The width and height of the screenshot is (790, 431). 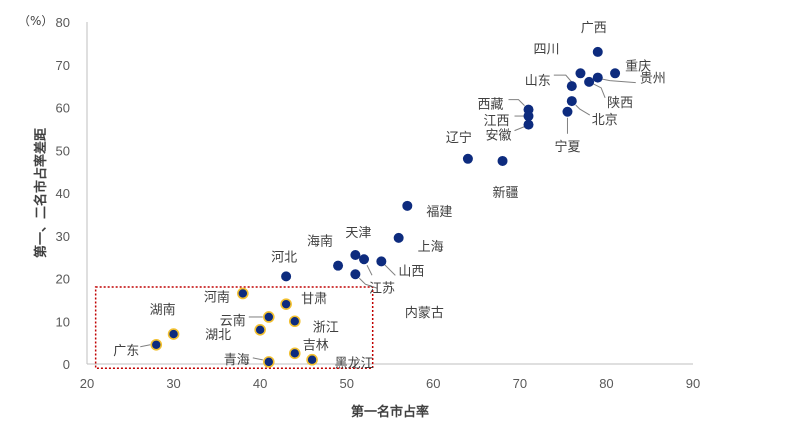 I want to click on data-label: 北京, so click(x=605, y=120).